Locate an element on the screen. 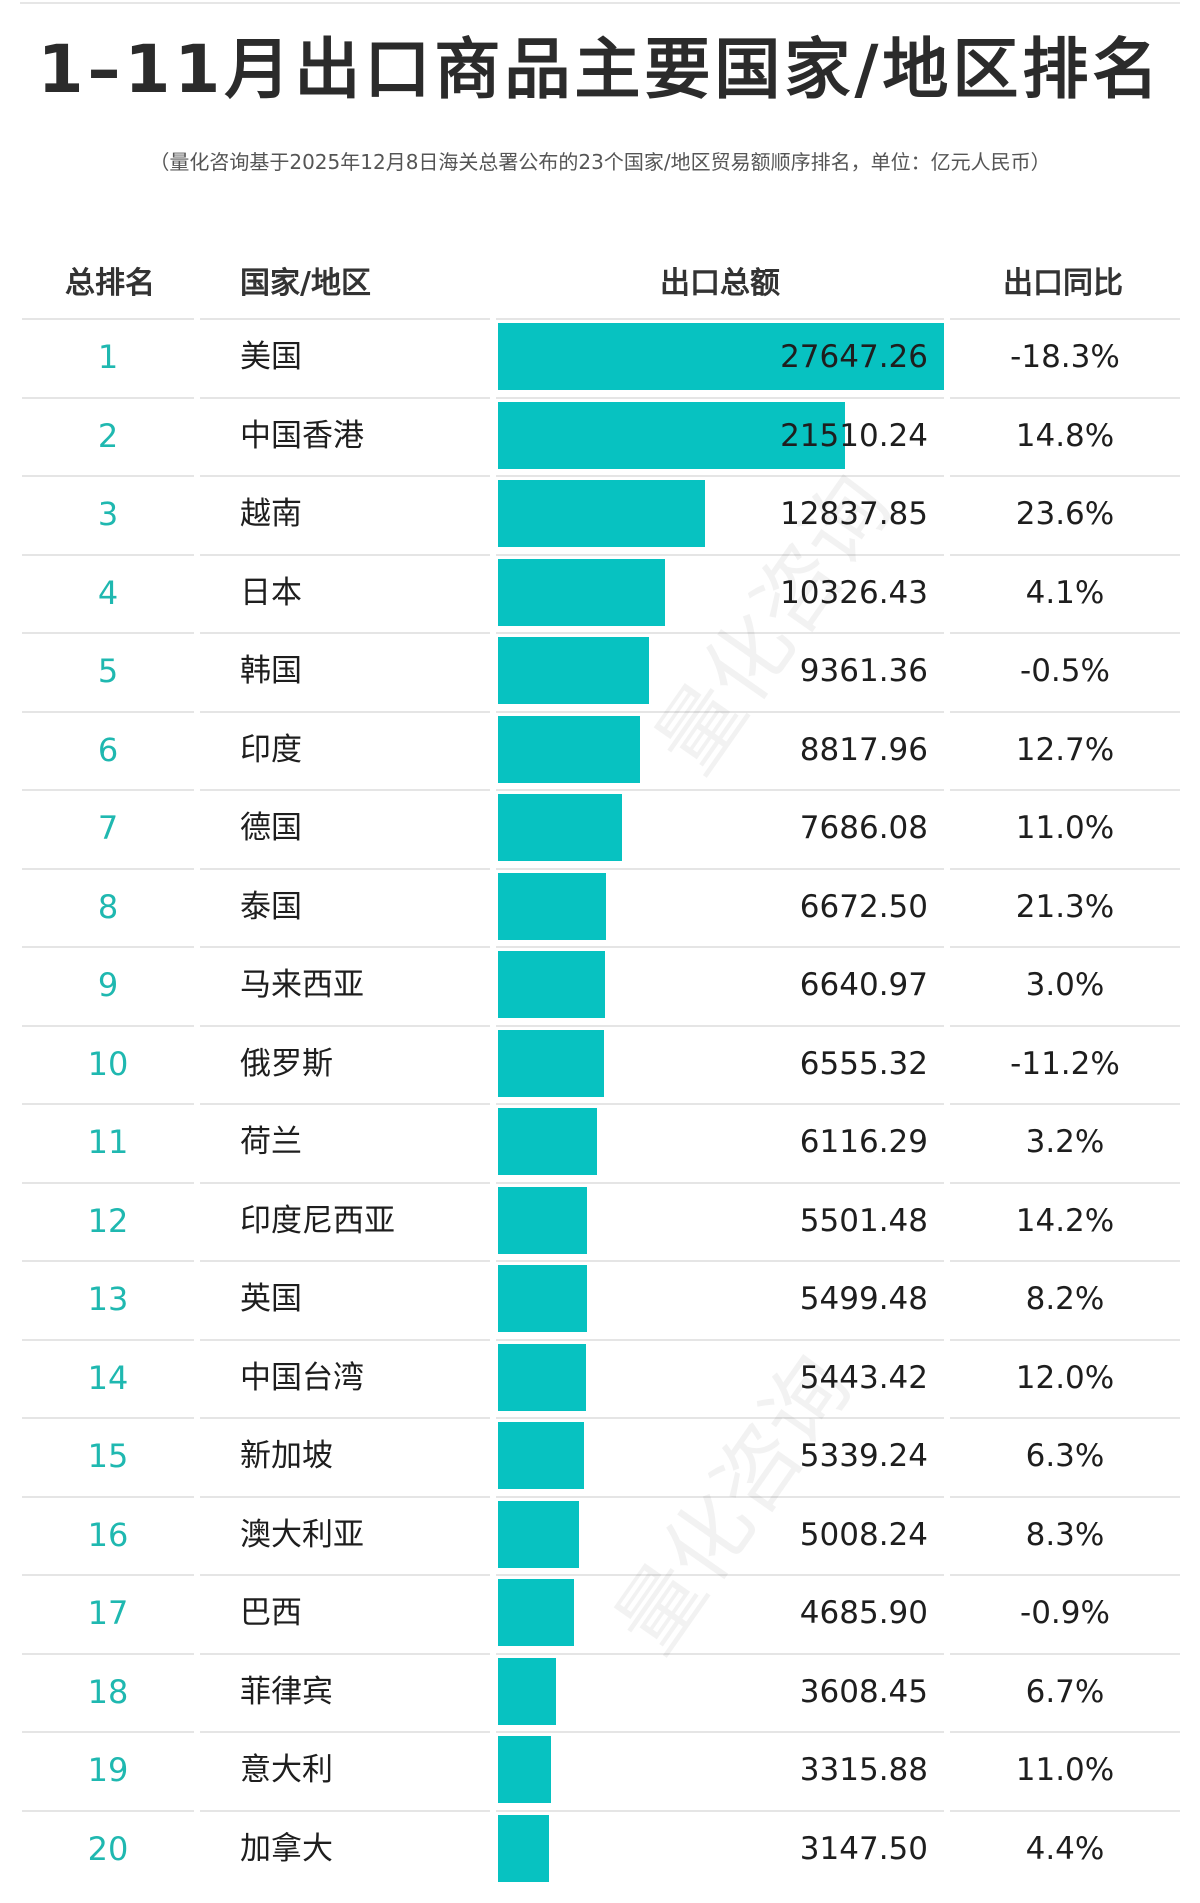  country-cell: 俄罗斯 is located at coordinates (286, 1063).